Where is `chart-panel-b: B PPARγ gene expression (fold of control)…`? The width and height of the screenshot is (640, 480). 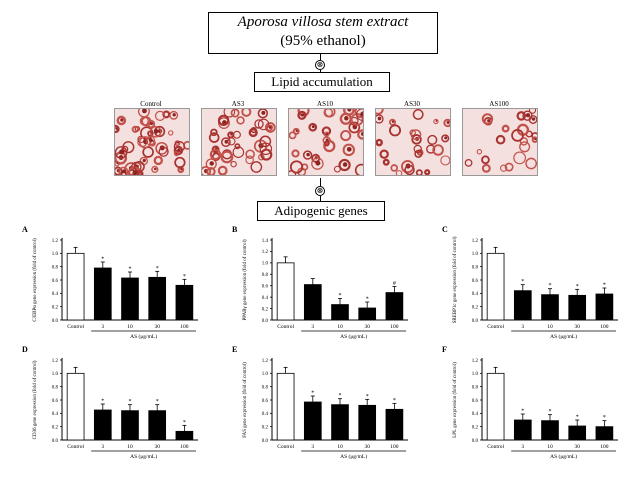 chart-panel-b: B PPARγ gene expression (fold of control)… is located at coordinates (320, 282).